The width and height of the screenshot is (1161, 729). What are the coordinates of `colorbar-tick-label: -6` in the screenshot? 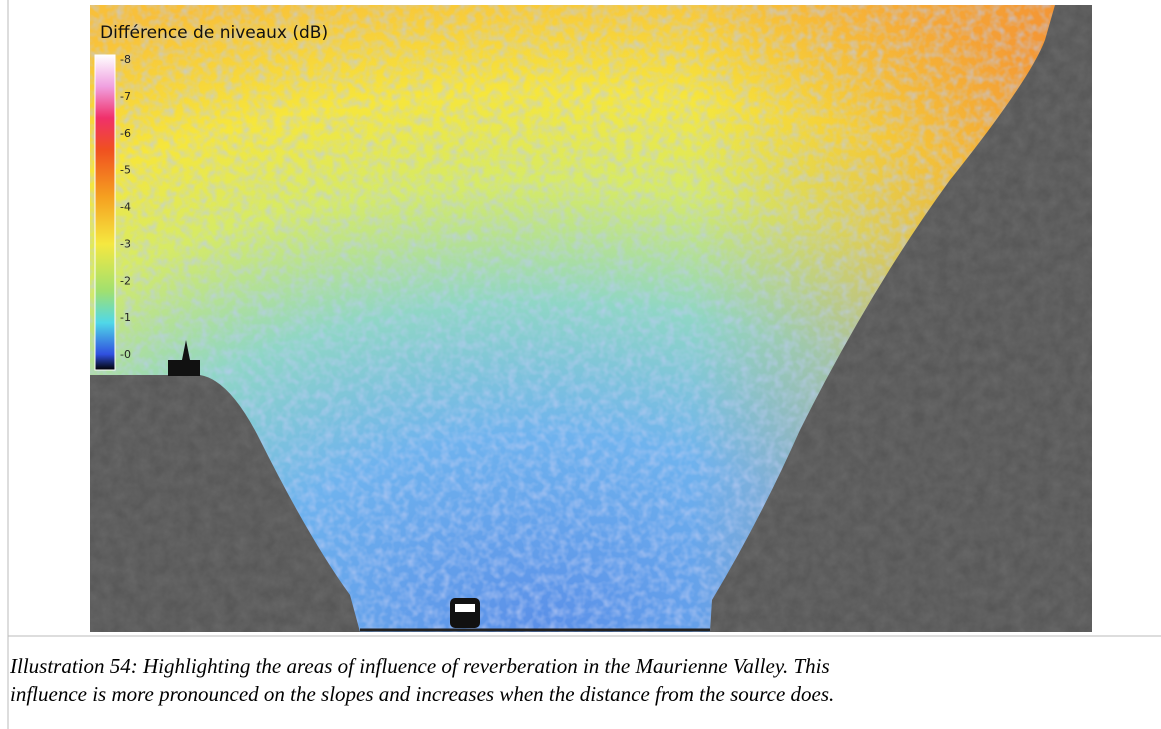 It's located at (125, 133).